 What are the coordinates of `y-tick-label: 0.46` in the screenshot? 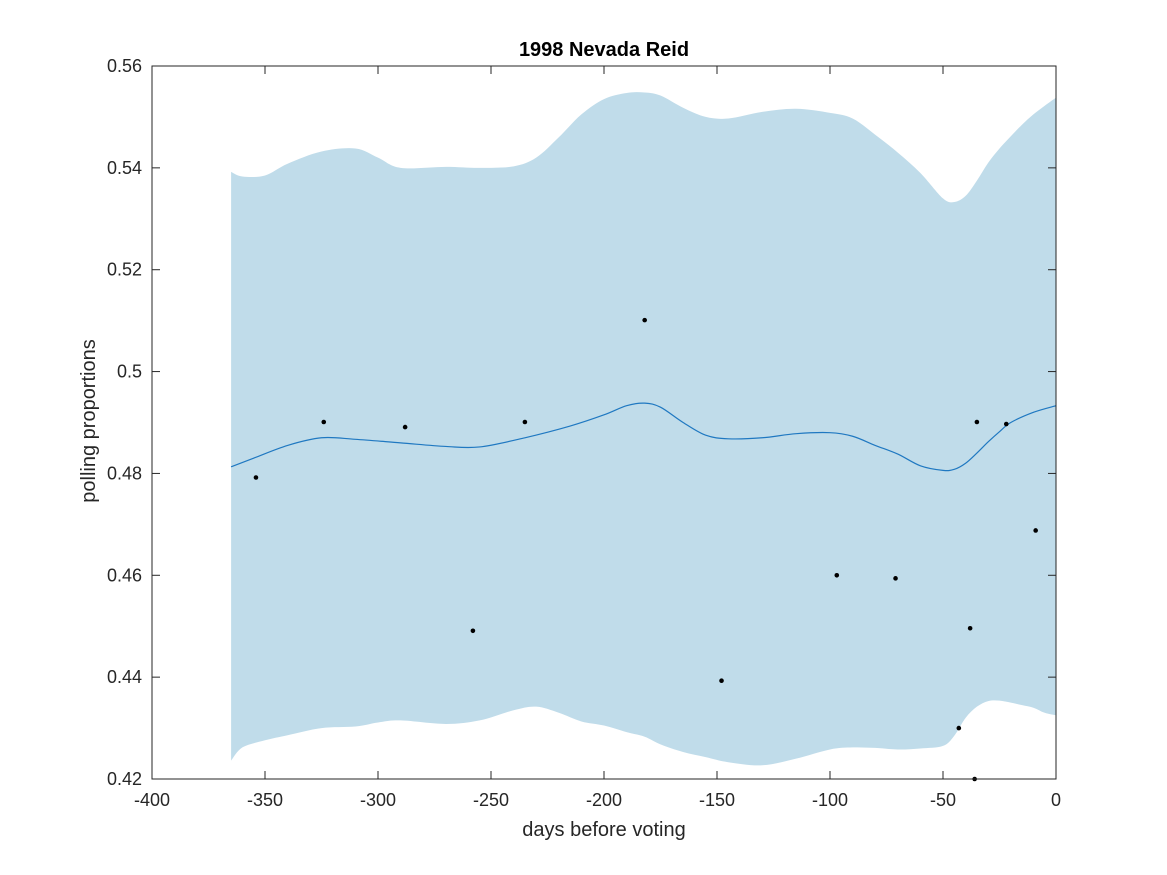 It's located at (124, 575).